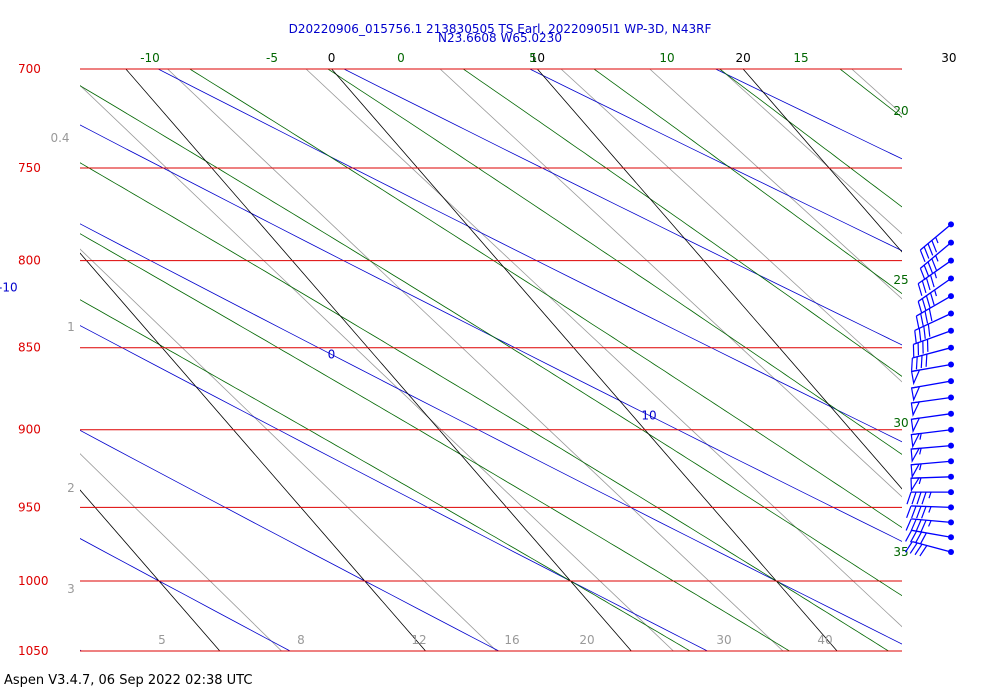 The height and width of the screenshot is (700, 1000). Describe the element at coordinates (824, 640) in the screenshot. I see `mixing-ratio-label: 40` at that location.